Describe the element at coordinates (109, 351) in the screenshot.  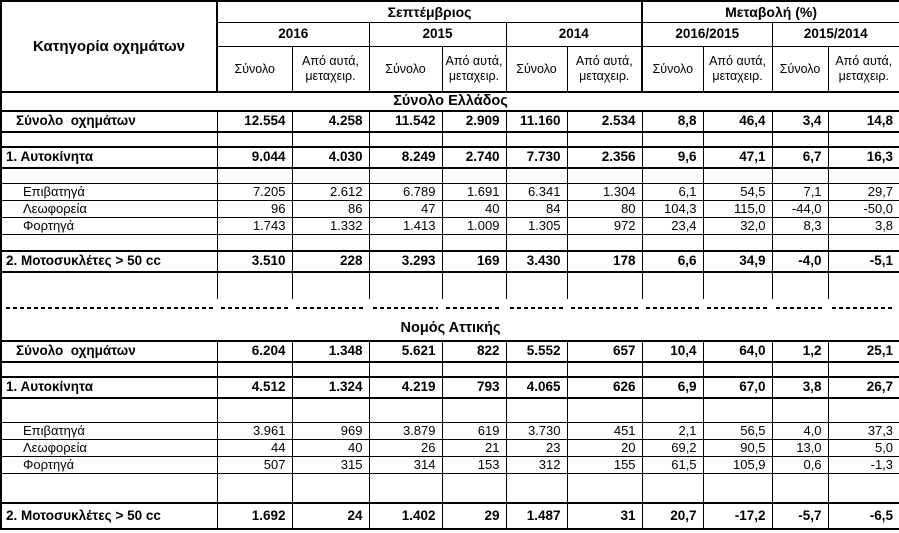
I see `row-label-cell: Σύνολο οχημάτων` at that location.